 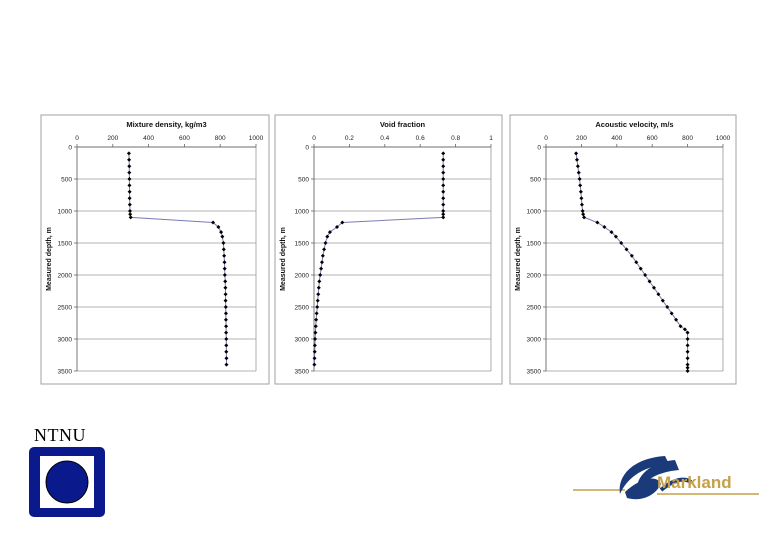 What do you see at coordinates (166, 124) in the screenshot?
I see `chart-title: Mixture density, kg/m3` at bounding box center [166, 124].